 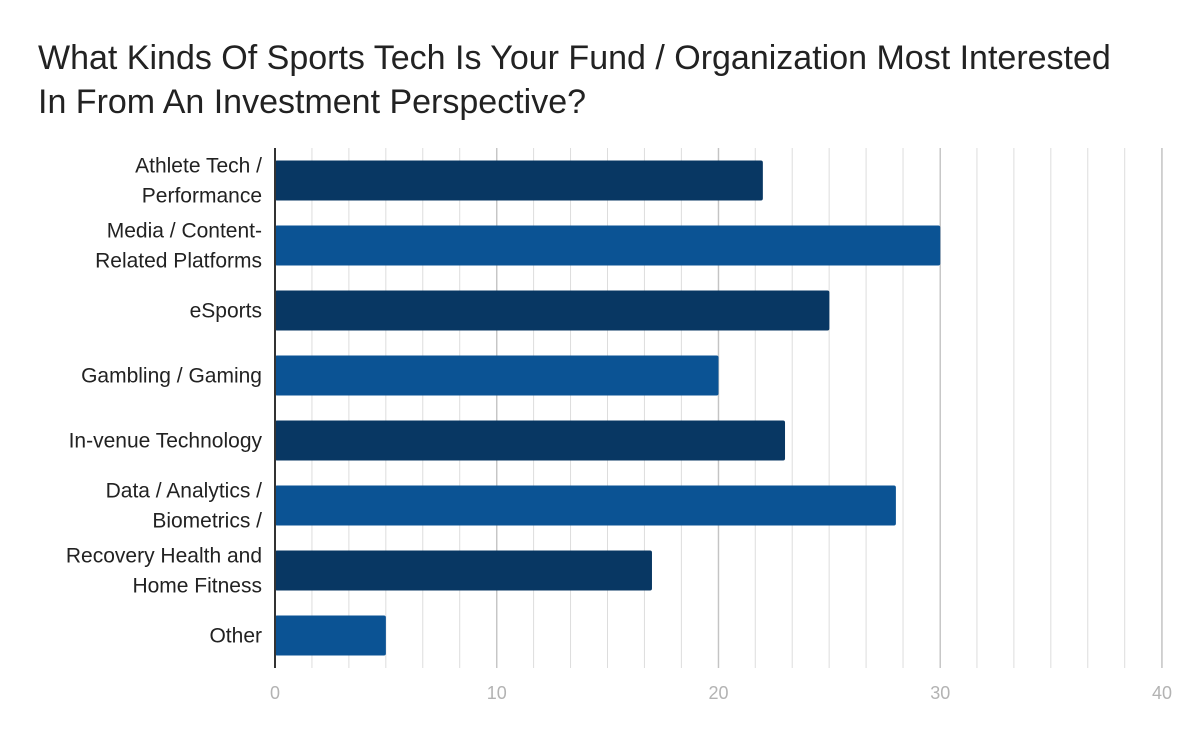 I want to click on category-label-line: Media / Content-, so click(x=184, y=231).